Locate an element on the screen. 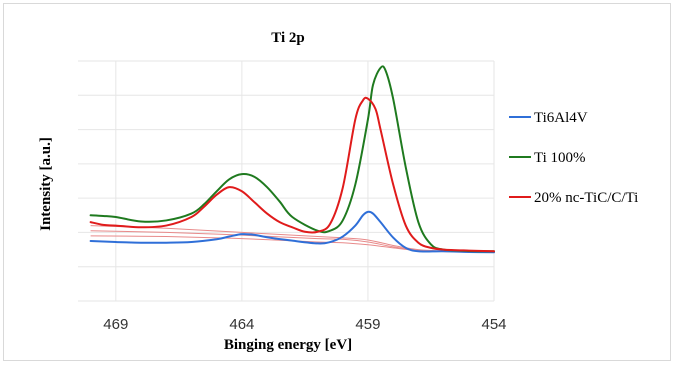 The image size is (675, 365). legend-label: Ti6Al4V is located at coordinates (561, 118).